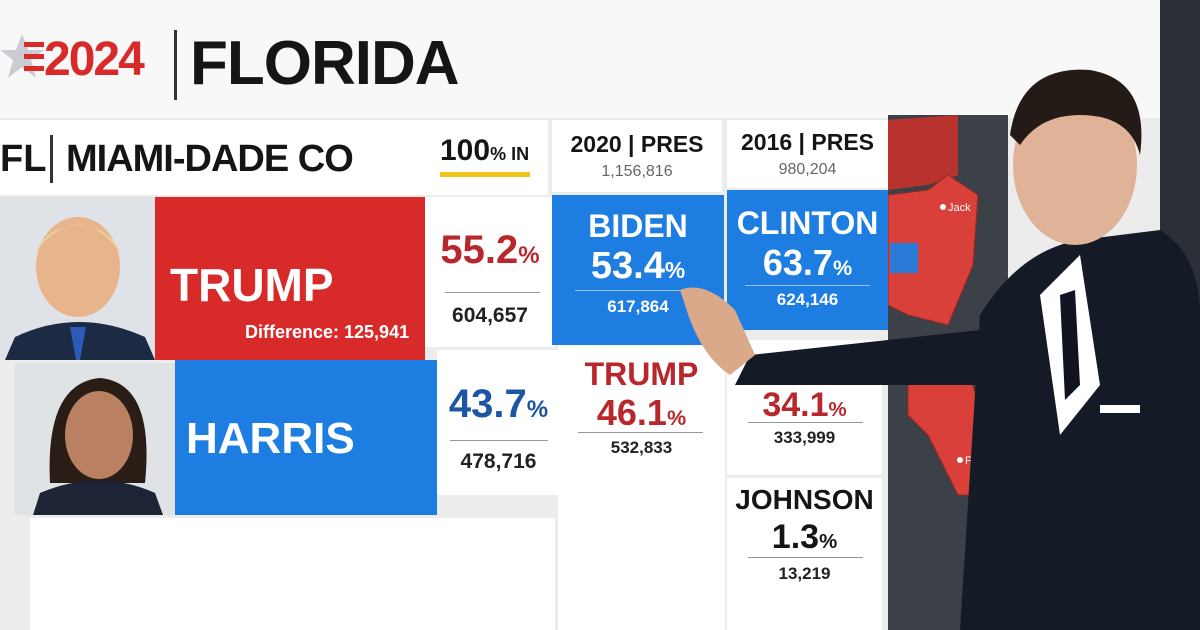 This screenshot has height=630, width=1200. What do you see at coordinates (485, 150) in the screenshot?
I see `reporting: 100% IN` at bounding box center [485, 150].